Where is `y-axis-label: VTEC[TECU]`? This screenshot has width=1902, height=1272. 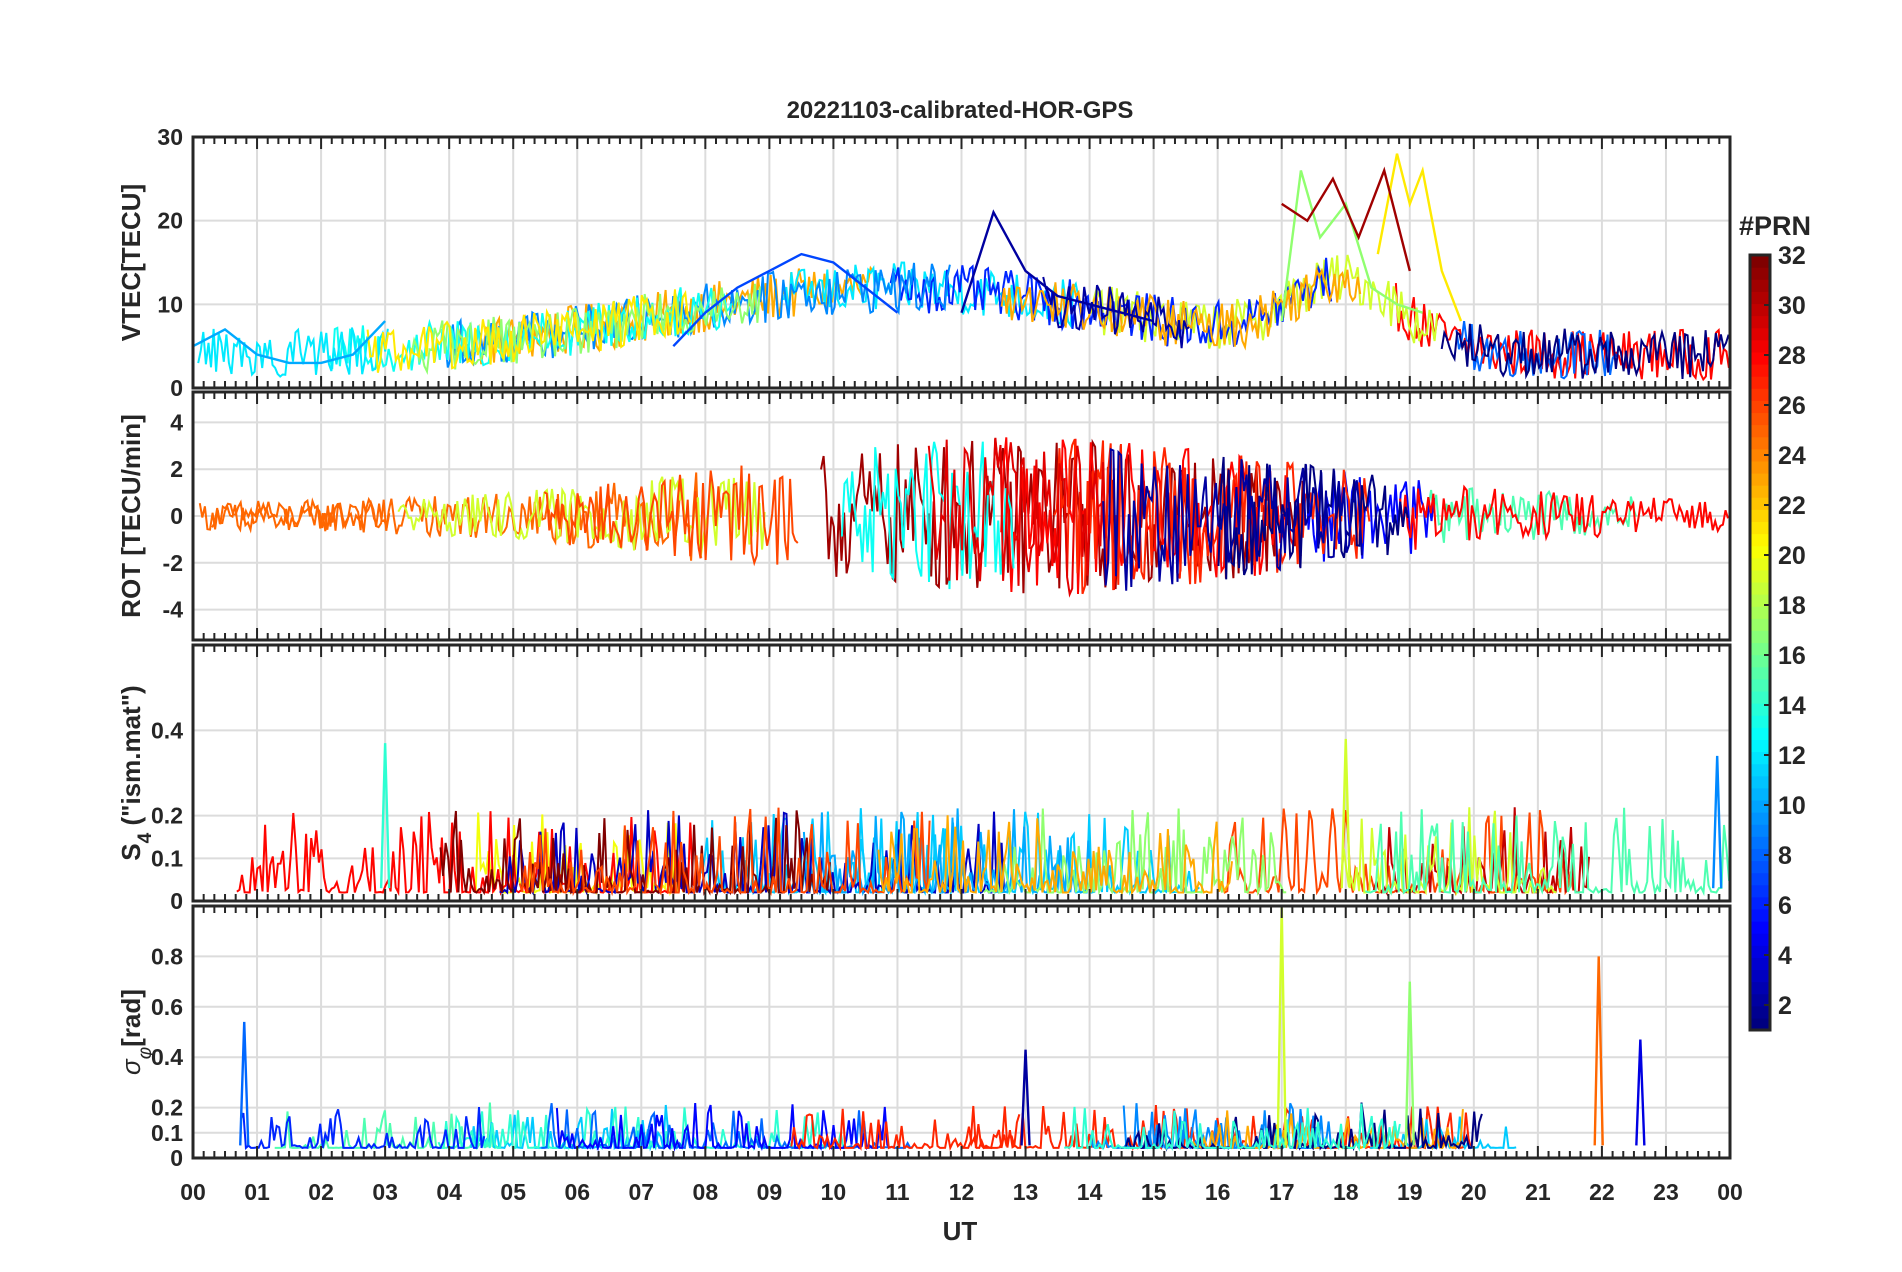
y-axis-label: VTEC[TECU] is located at coordinates (131, 262).